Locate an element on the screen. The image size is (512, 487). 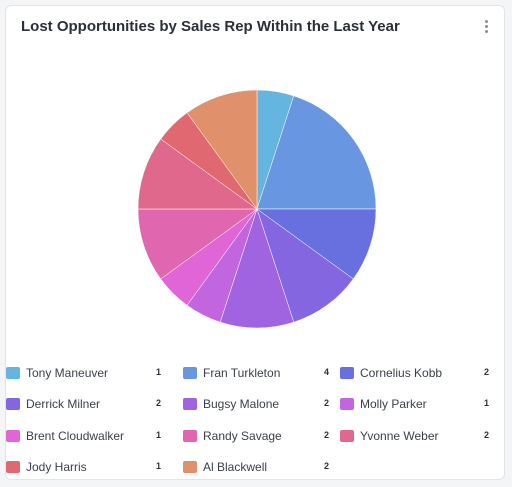
legend-label: Randy Savage is located at coordinates (242, 435).